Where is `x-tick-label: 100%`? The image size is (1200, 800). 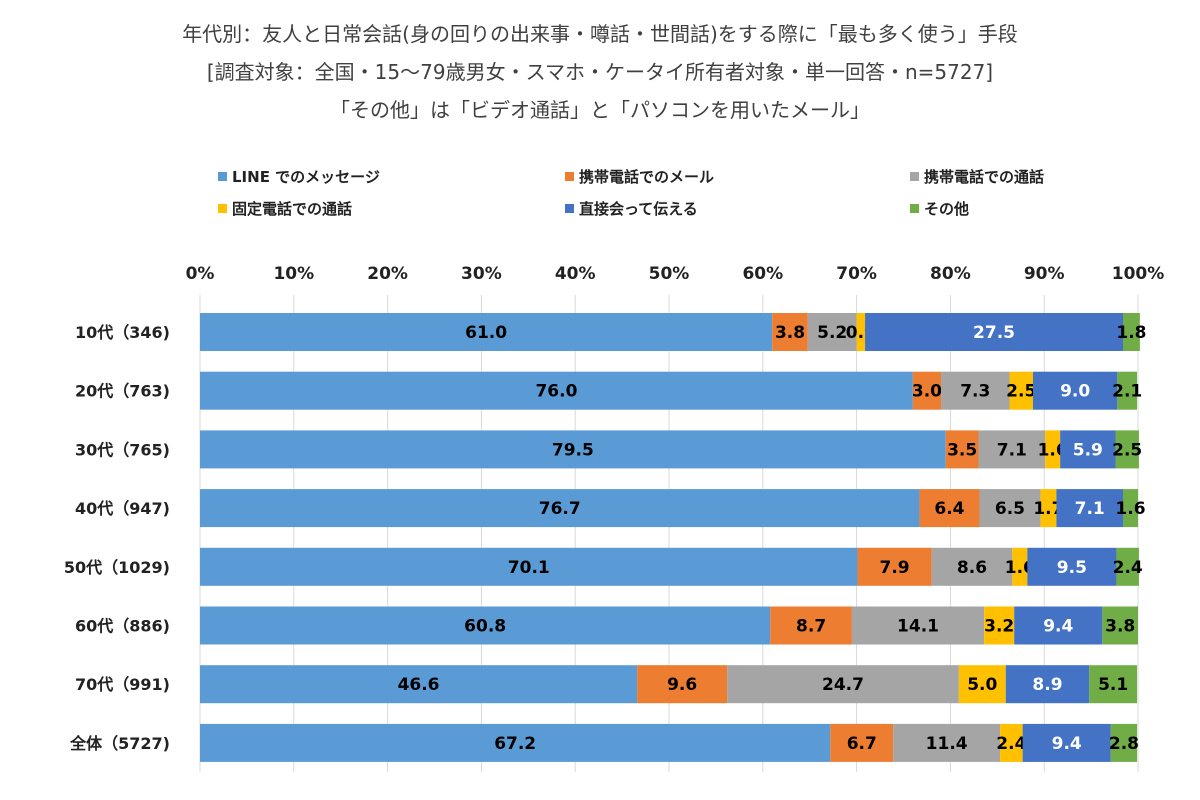 x-tick-label: 100% is located at coordinates (1138, 274).